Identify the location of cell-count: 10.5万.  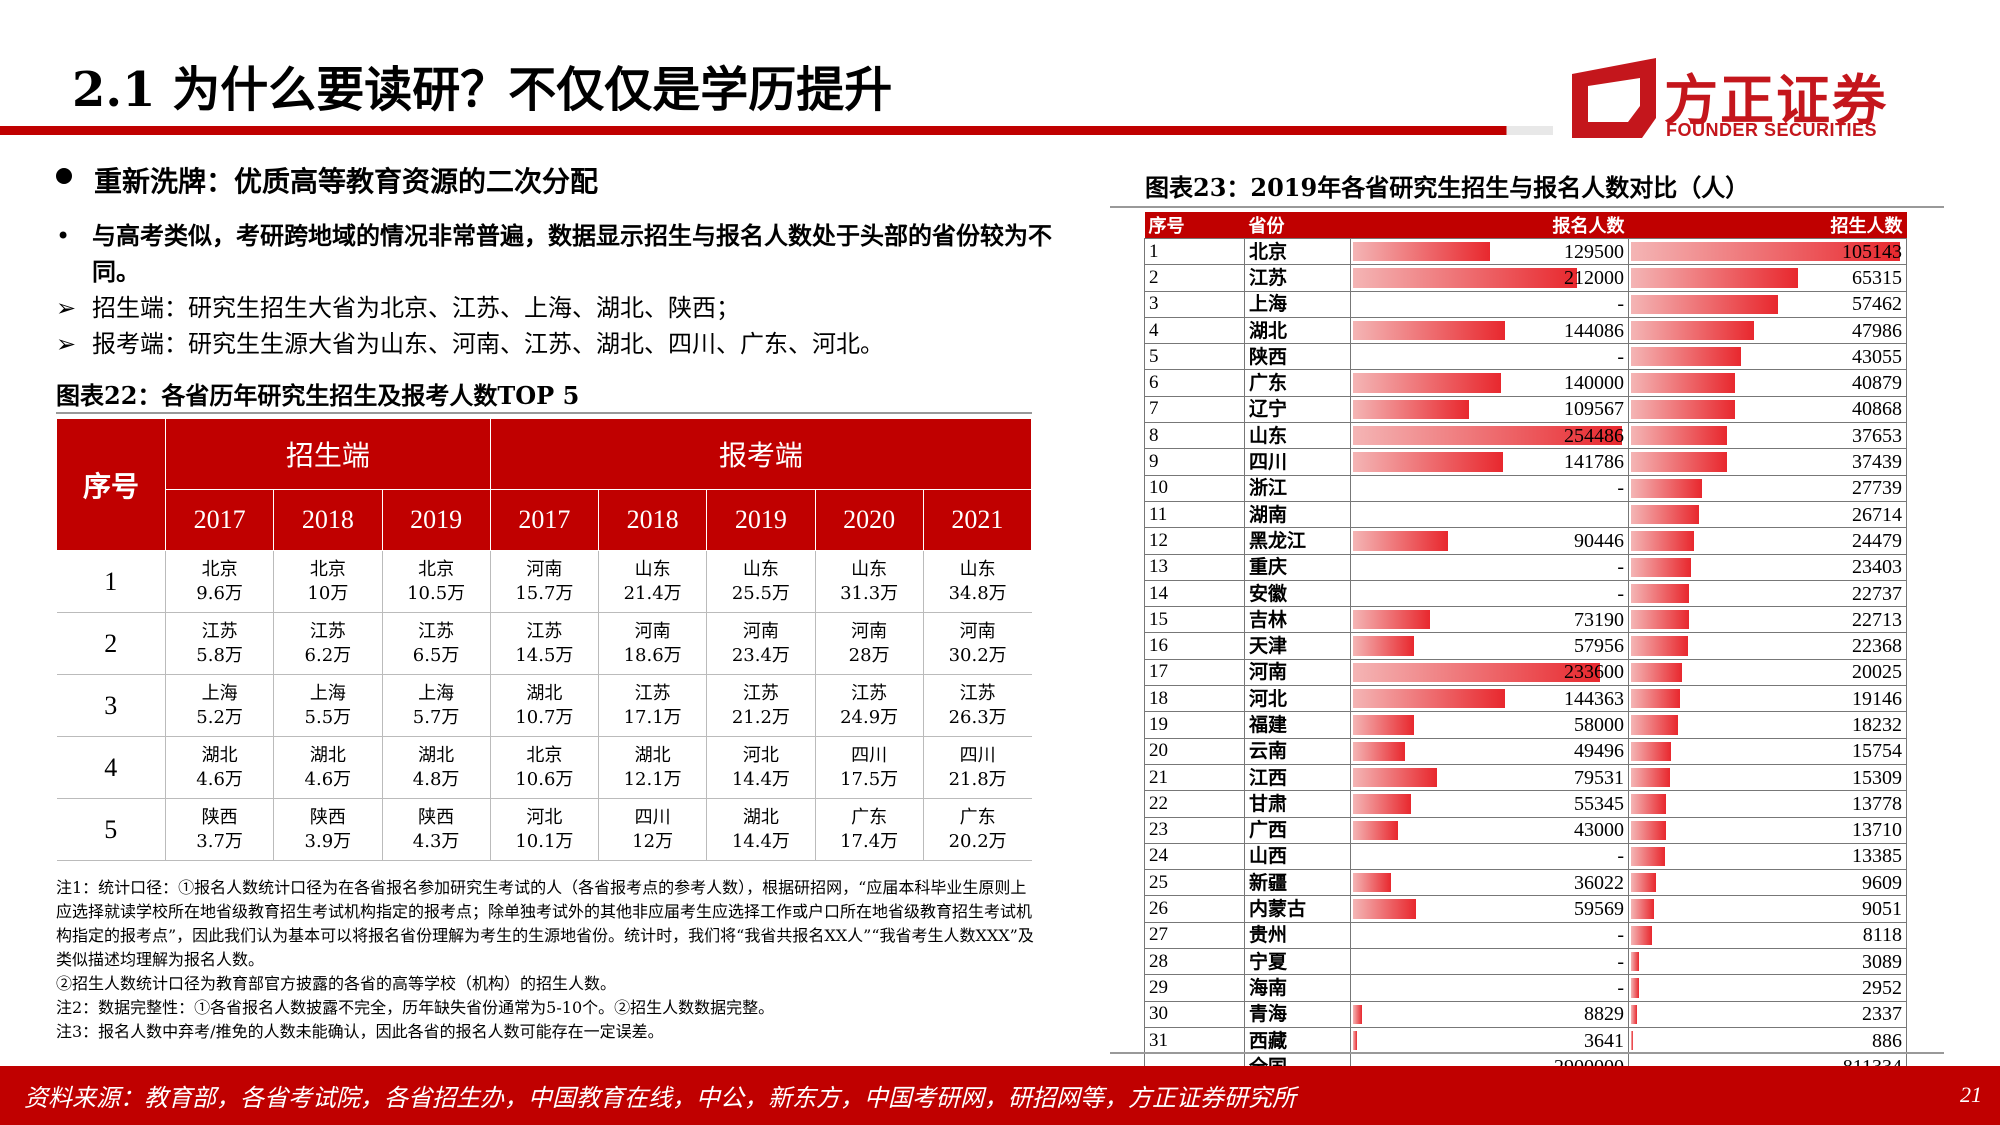
(436, 593).